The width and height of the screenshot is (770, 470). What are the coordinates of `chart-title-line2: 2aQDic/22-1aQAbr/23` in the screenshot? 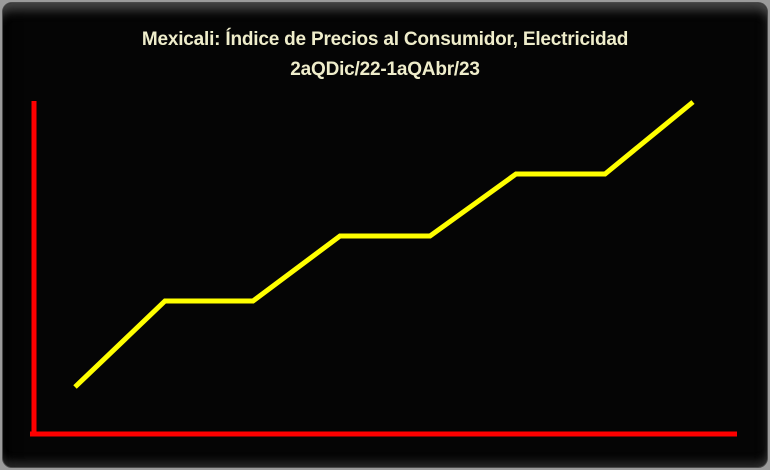 It's located at (385, 69).